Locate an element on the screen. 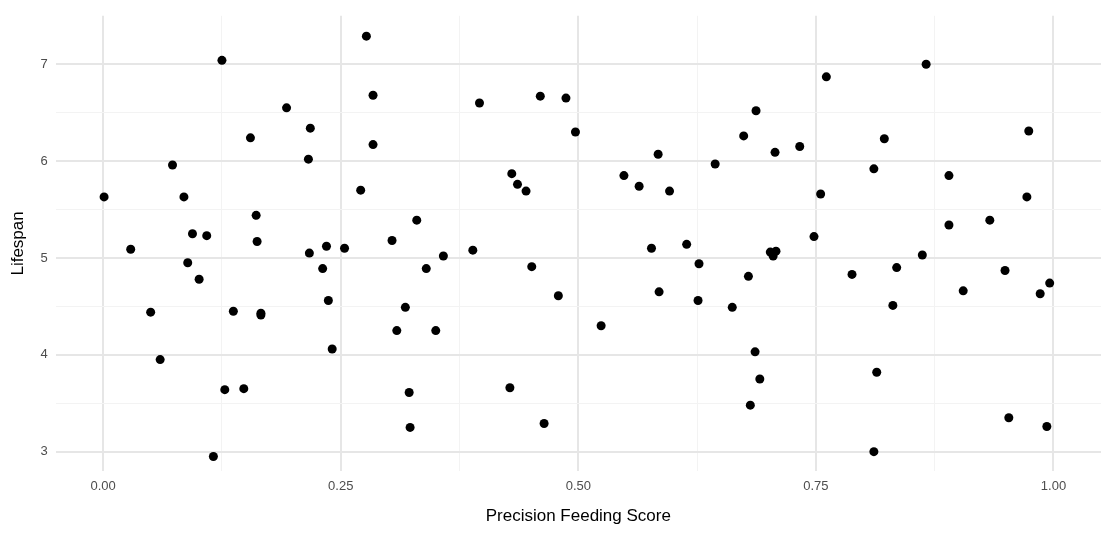 The image size is (1107, 533). y-tick-label: 3 is located at coordinates (44, 451).